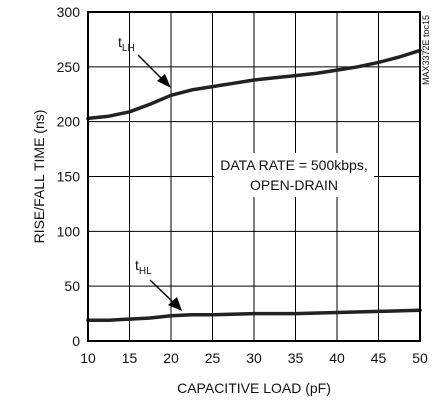  What do you see at coordinates (294, 175) in the screenshot?
I see `annotation-background` at bounding box center [294, 175].